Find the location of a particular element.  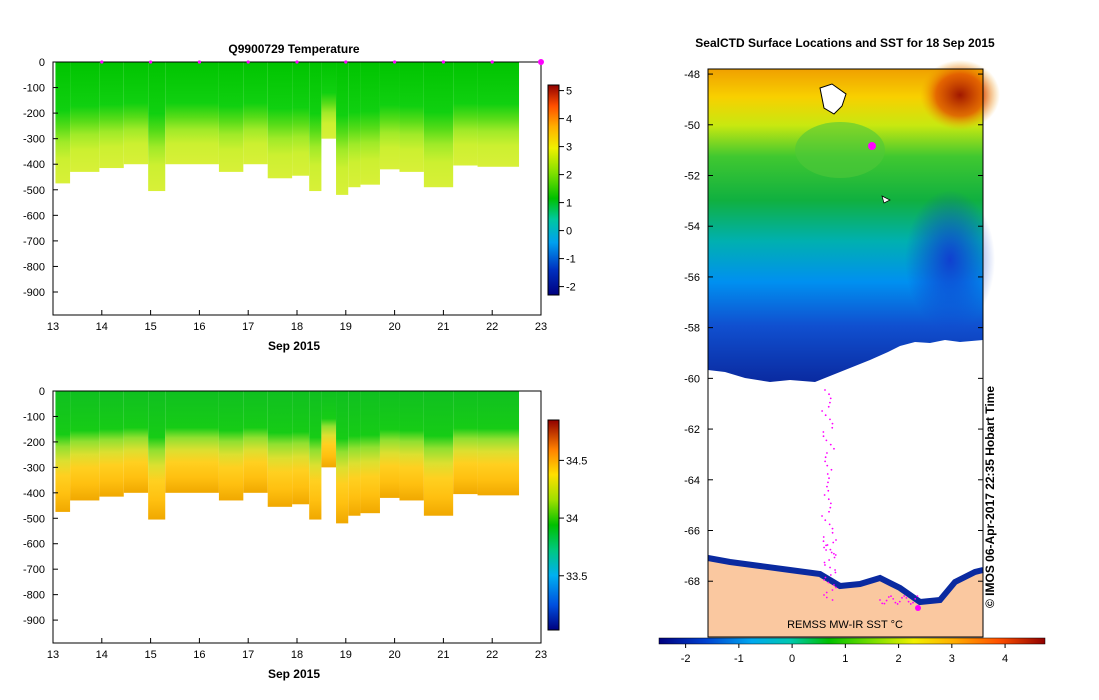

colorbar-label: REMSS MW-IR SST °C is located at coordinates (845, 625).